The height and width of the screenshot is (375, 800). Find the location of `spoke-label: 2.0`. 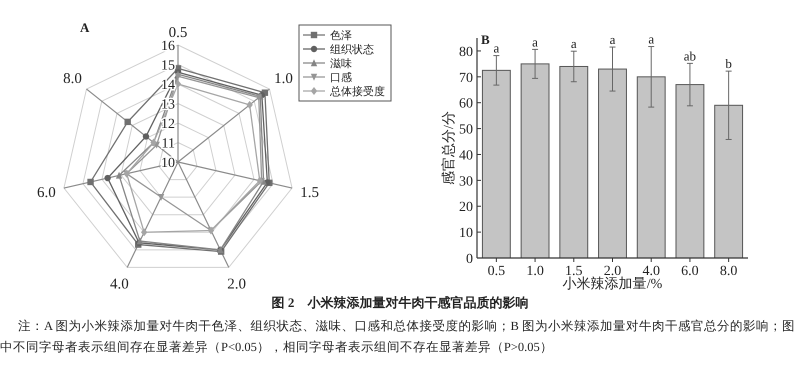

spoke-label: 2.0 is located at coordinates (236, 284).